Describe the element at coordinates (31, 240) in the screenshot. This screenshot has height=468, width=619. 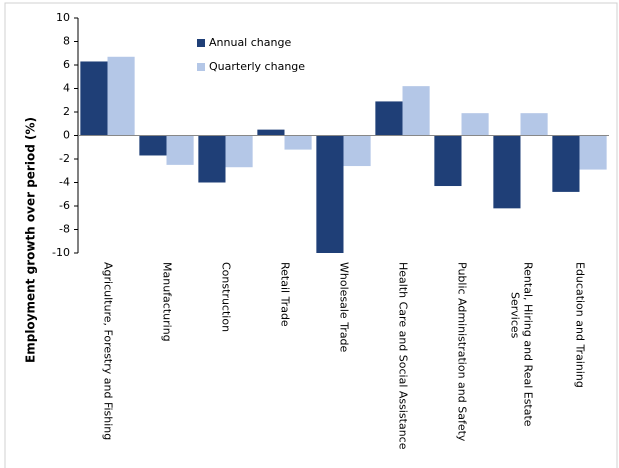
I see `y-axis-title: Employment growth over period (%)` at that location.